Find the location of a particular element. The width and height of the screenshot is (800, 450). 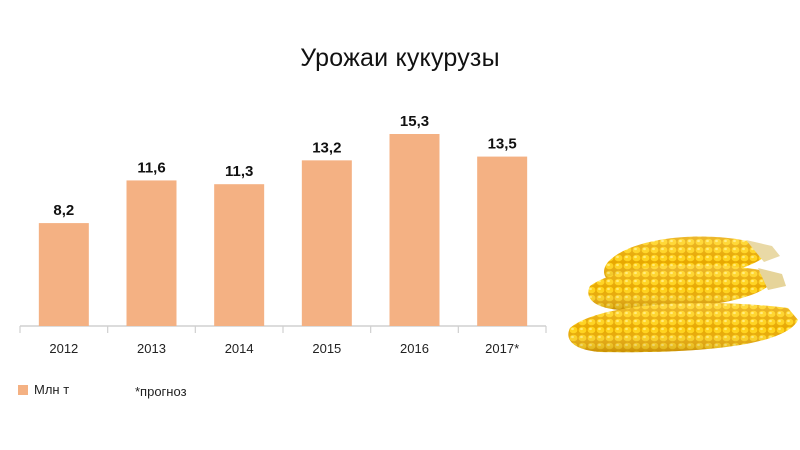

x-tick-label: 2014 is located at coordinates (239, 348).